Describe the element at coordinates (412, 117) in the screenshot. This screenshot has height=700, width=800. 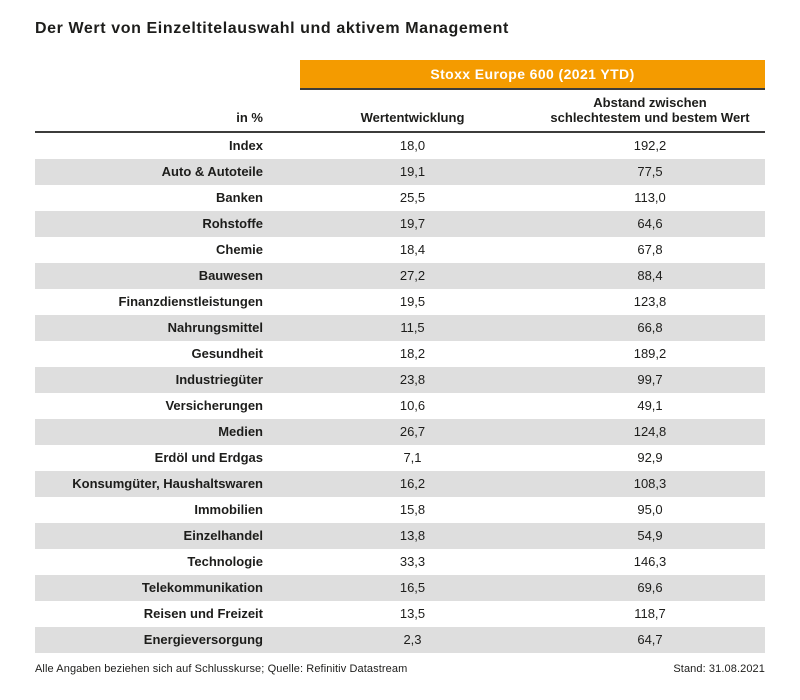
I see `column-header-wertentwicklung: Wertentwicklung` at that location.